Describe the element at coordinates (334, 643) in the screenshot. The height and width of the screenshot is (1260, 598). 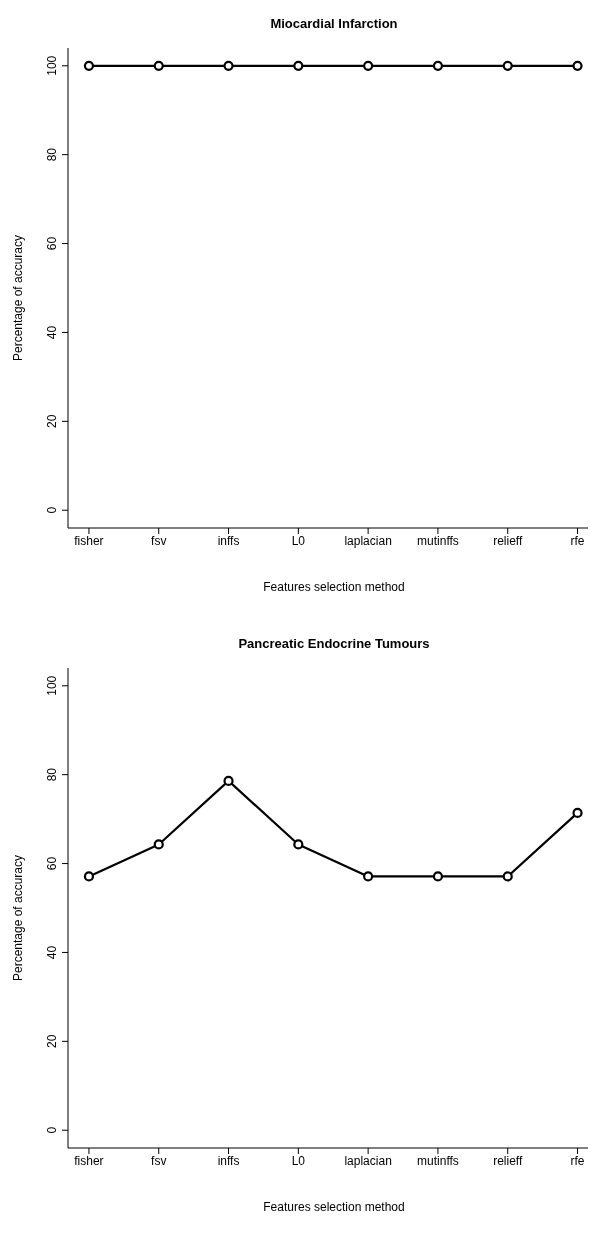
I see `chart-title: Pancreatic Endocrine Tumours` at that location.